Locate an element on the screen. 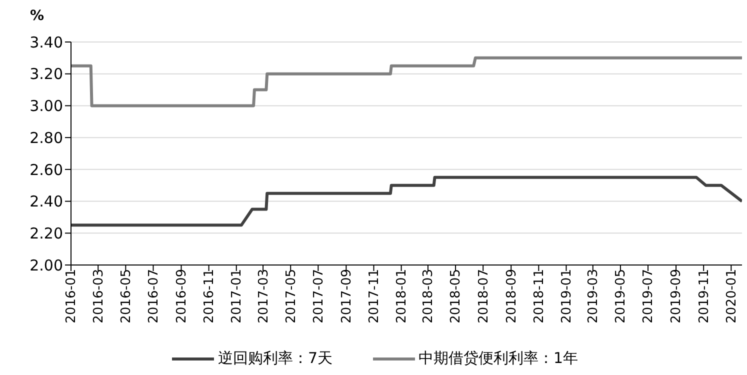 The image size is (747, 375). x-tick-label: 2018-11 is located at coordinates (539, 296).